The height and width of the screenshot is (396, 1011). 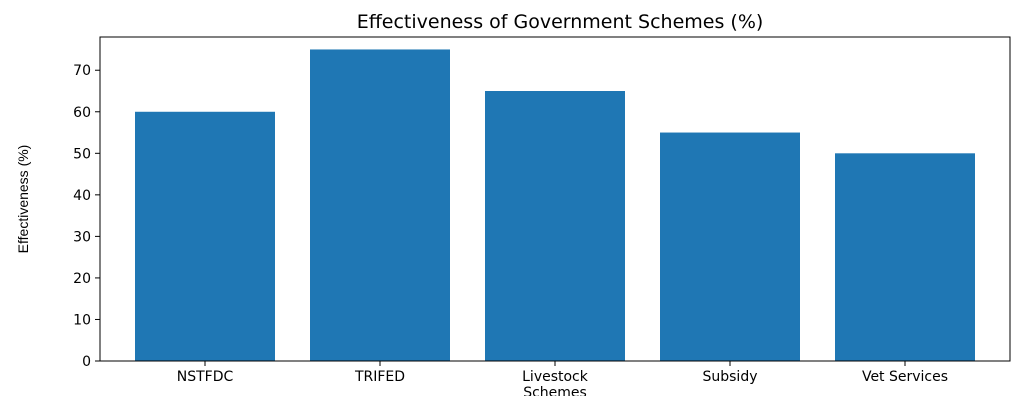 What do you see at coordinates (82, 154) in the screenshot?
I see `y-tick-label: 50` at bounding box center [82, 154].